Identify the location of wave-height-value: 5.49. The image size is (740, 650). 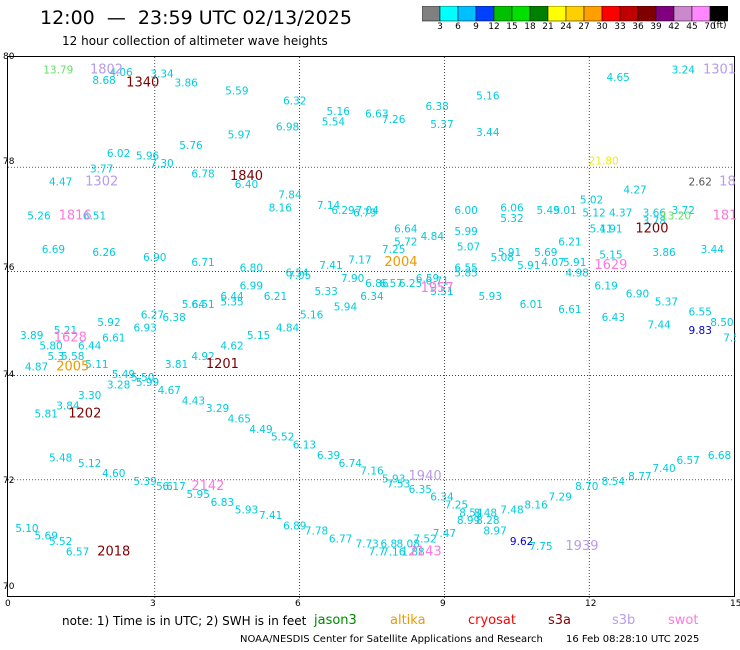
(547, 211).